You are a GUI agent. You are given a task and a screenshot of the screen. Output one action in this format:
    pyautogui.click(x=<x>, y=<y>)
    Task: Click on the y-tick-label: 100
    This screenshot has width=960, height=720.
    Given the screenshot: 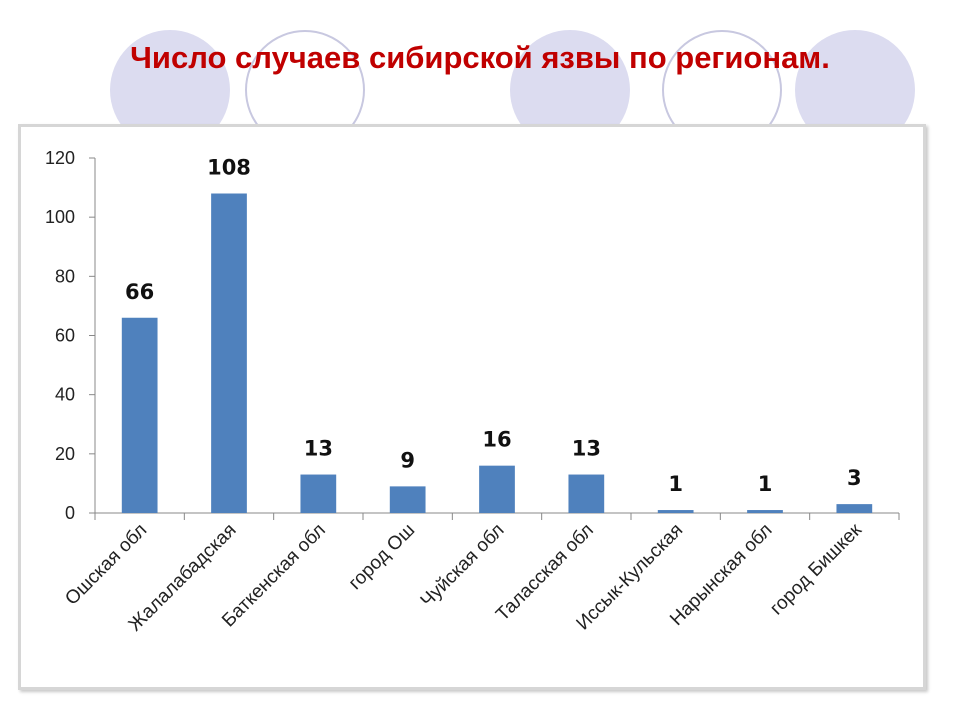 What is the action you would take?
    pyautogui.click(x=60, y=217)
    